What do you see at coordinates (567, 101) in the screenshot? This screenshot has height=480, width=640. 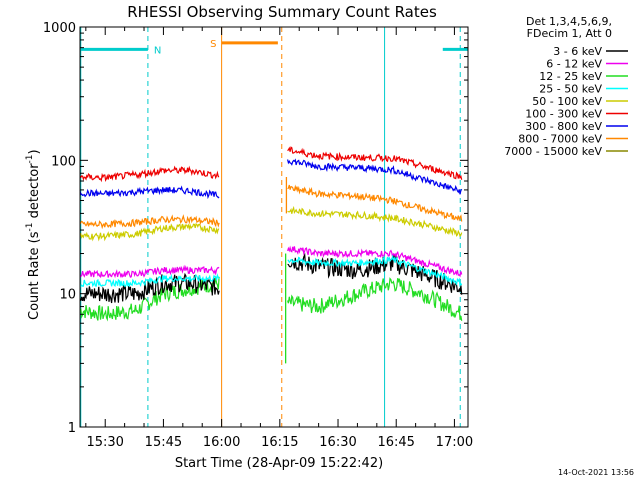 I see `legend-label: 50 - 100 keV` at bounding box center [567, 101].